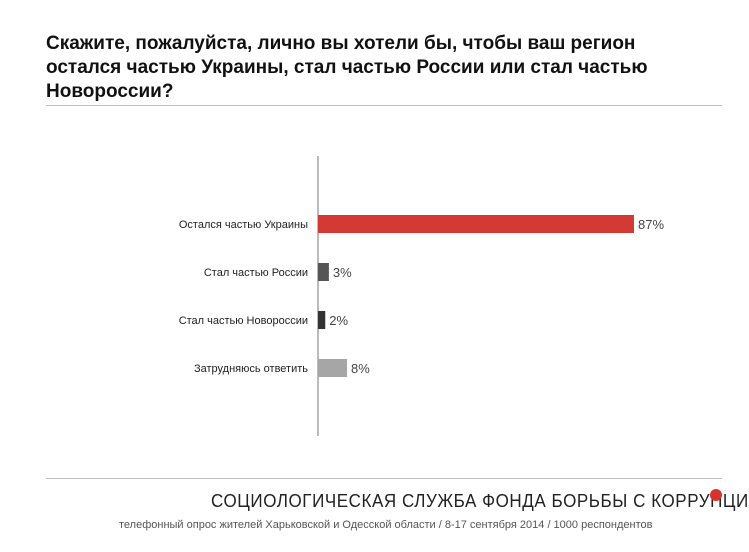 Image resolution: width=749 pixels, height=552 pixels. I want to click on data-label: 3%, so click(342, 272).